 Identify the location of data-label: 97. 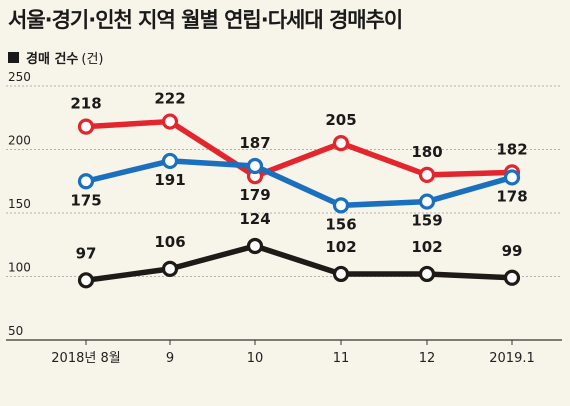
(86, 253).